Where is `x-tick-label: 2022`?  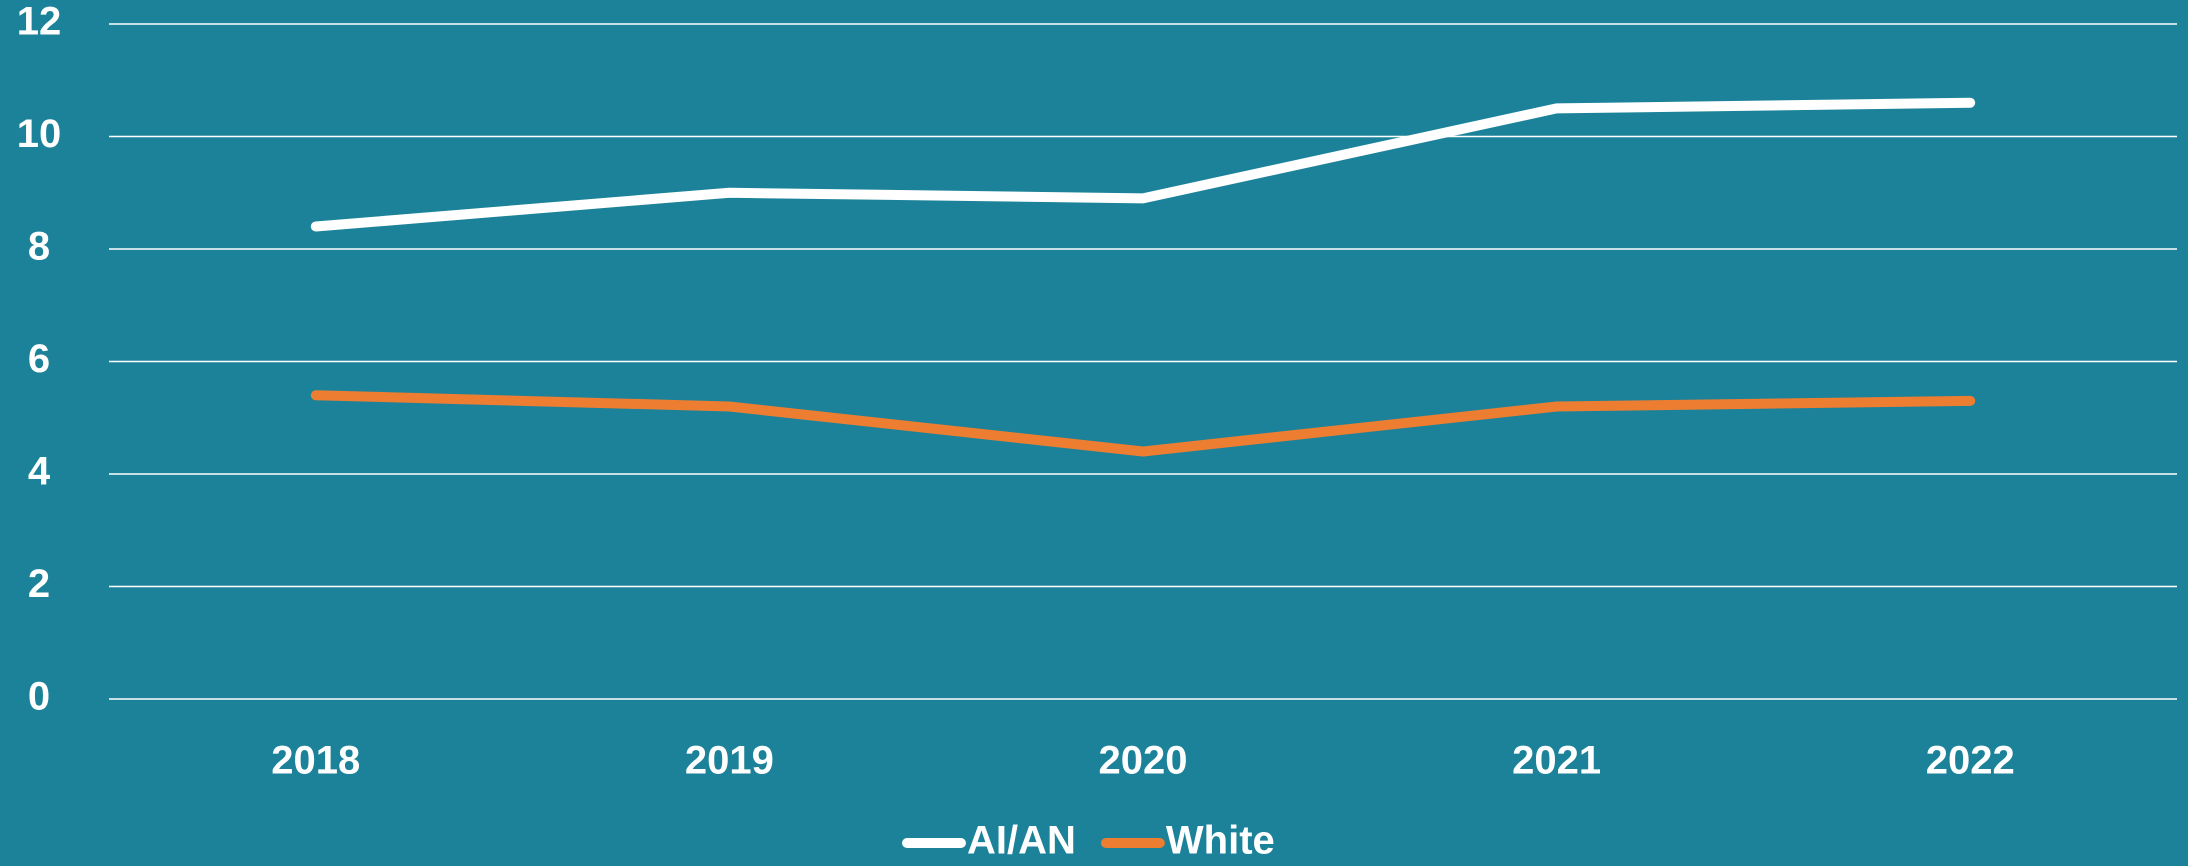
x-tick-label: 2022 is located at coordinates (1970, 761).